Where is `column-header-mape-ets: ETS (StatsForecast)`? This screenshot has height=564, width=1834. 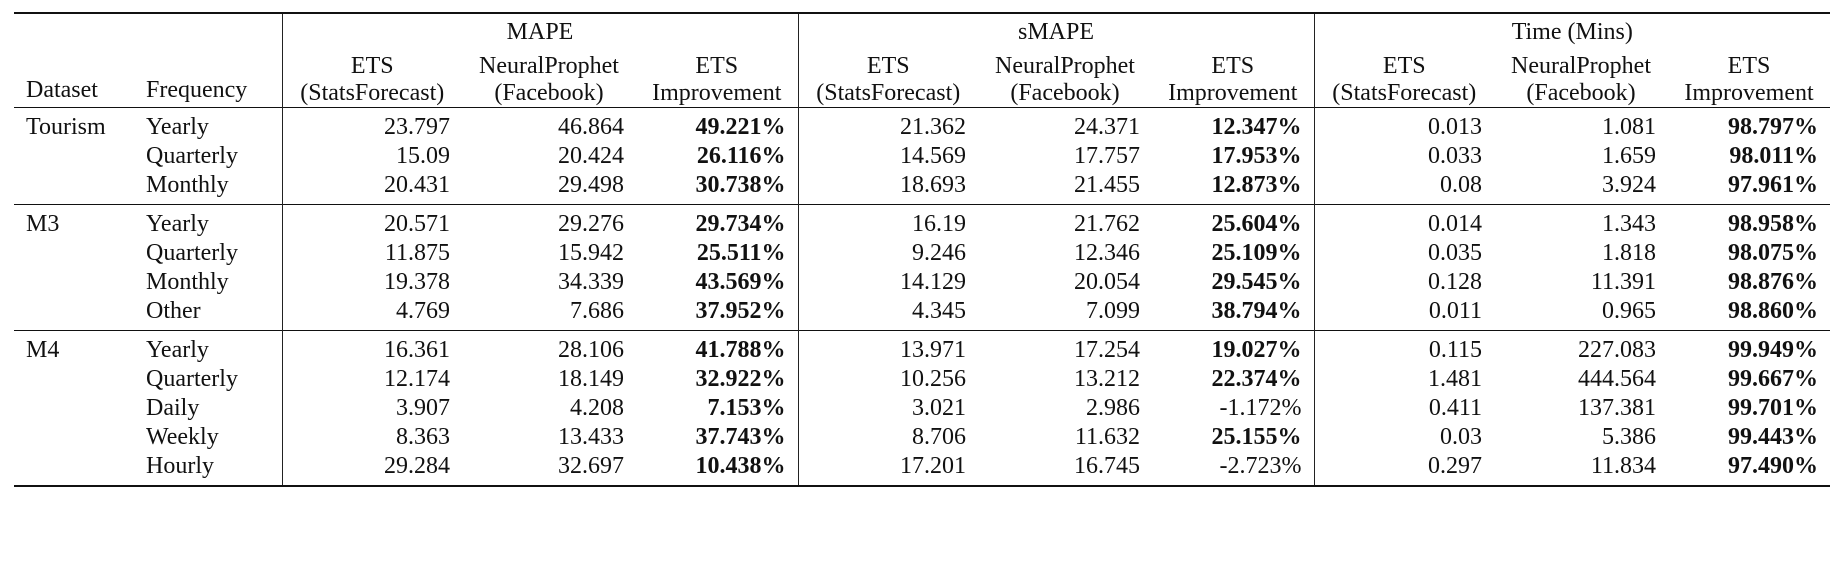 column-header-mape-ets: ETS (StatsForecast) is located at coordinates (371, 78).